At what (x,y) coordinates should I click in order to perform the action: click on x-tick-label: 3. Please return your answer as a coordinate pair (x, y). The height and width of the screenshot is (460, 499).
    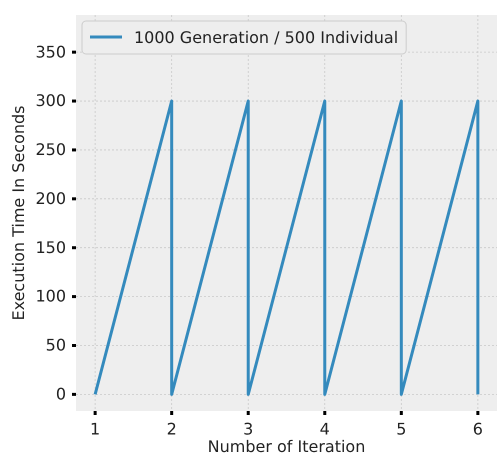
    Looking at the image, I should click on (248, 428).